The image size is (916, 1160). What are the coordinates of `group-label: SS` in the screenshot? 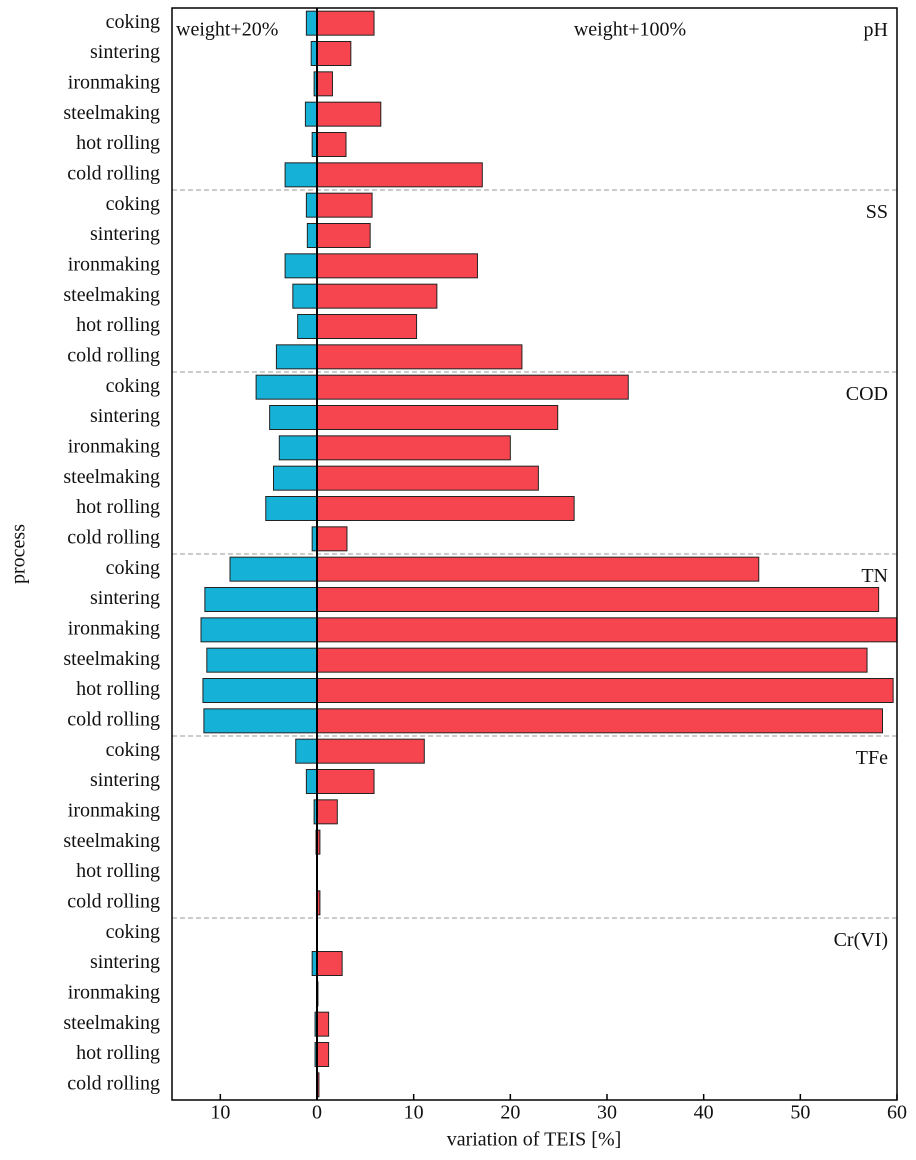 It's located at (877, 212).